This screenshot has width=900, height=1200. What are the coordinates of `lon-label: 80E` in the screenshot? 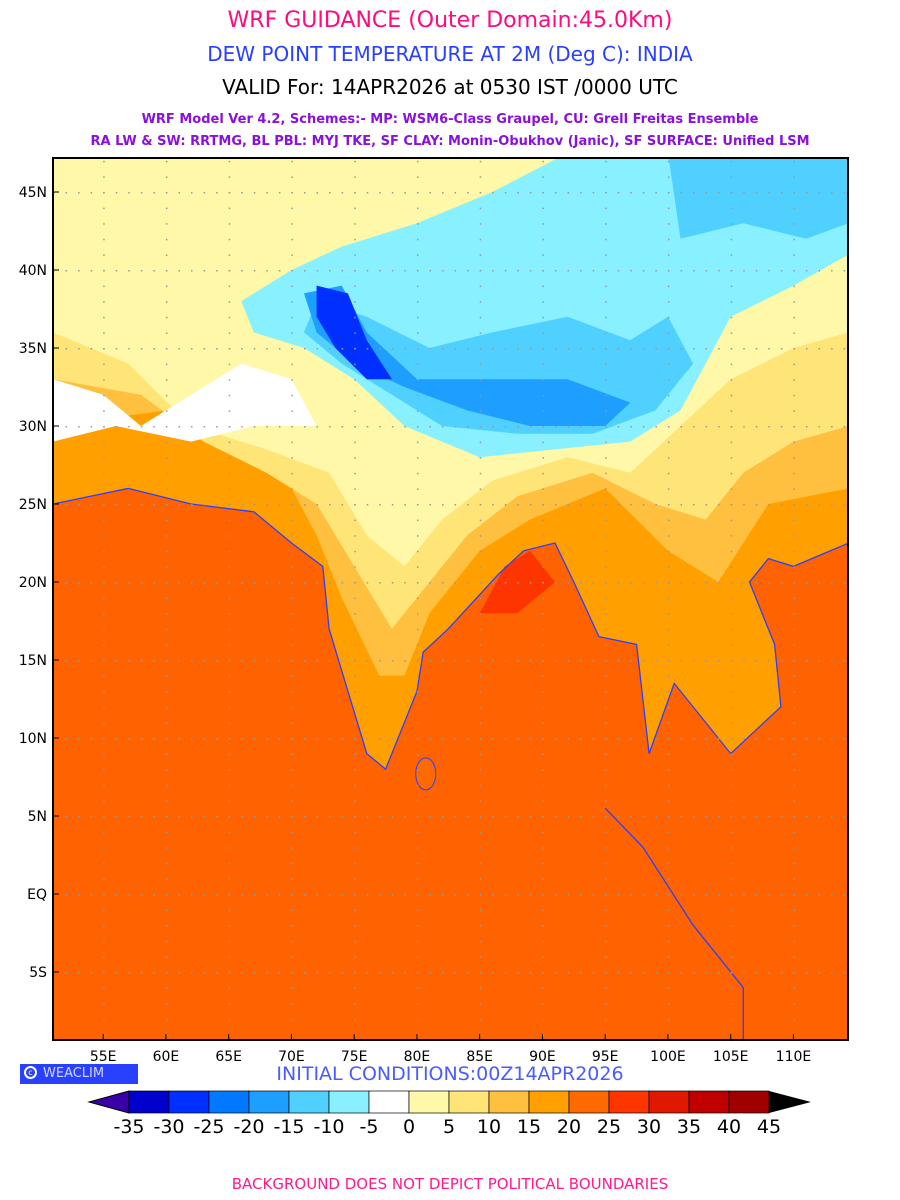 It's located at (417, 1057).